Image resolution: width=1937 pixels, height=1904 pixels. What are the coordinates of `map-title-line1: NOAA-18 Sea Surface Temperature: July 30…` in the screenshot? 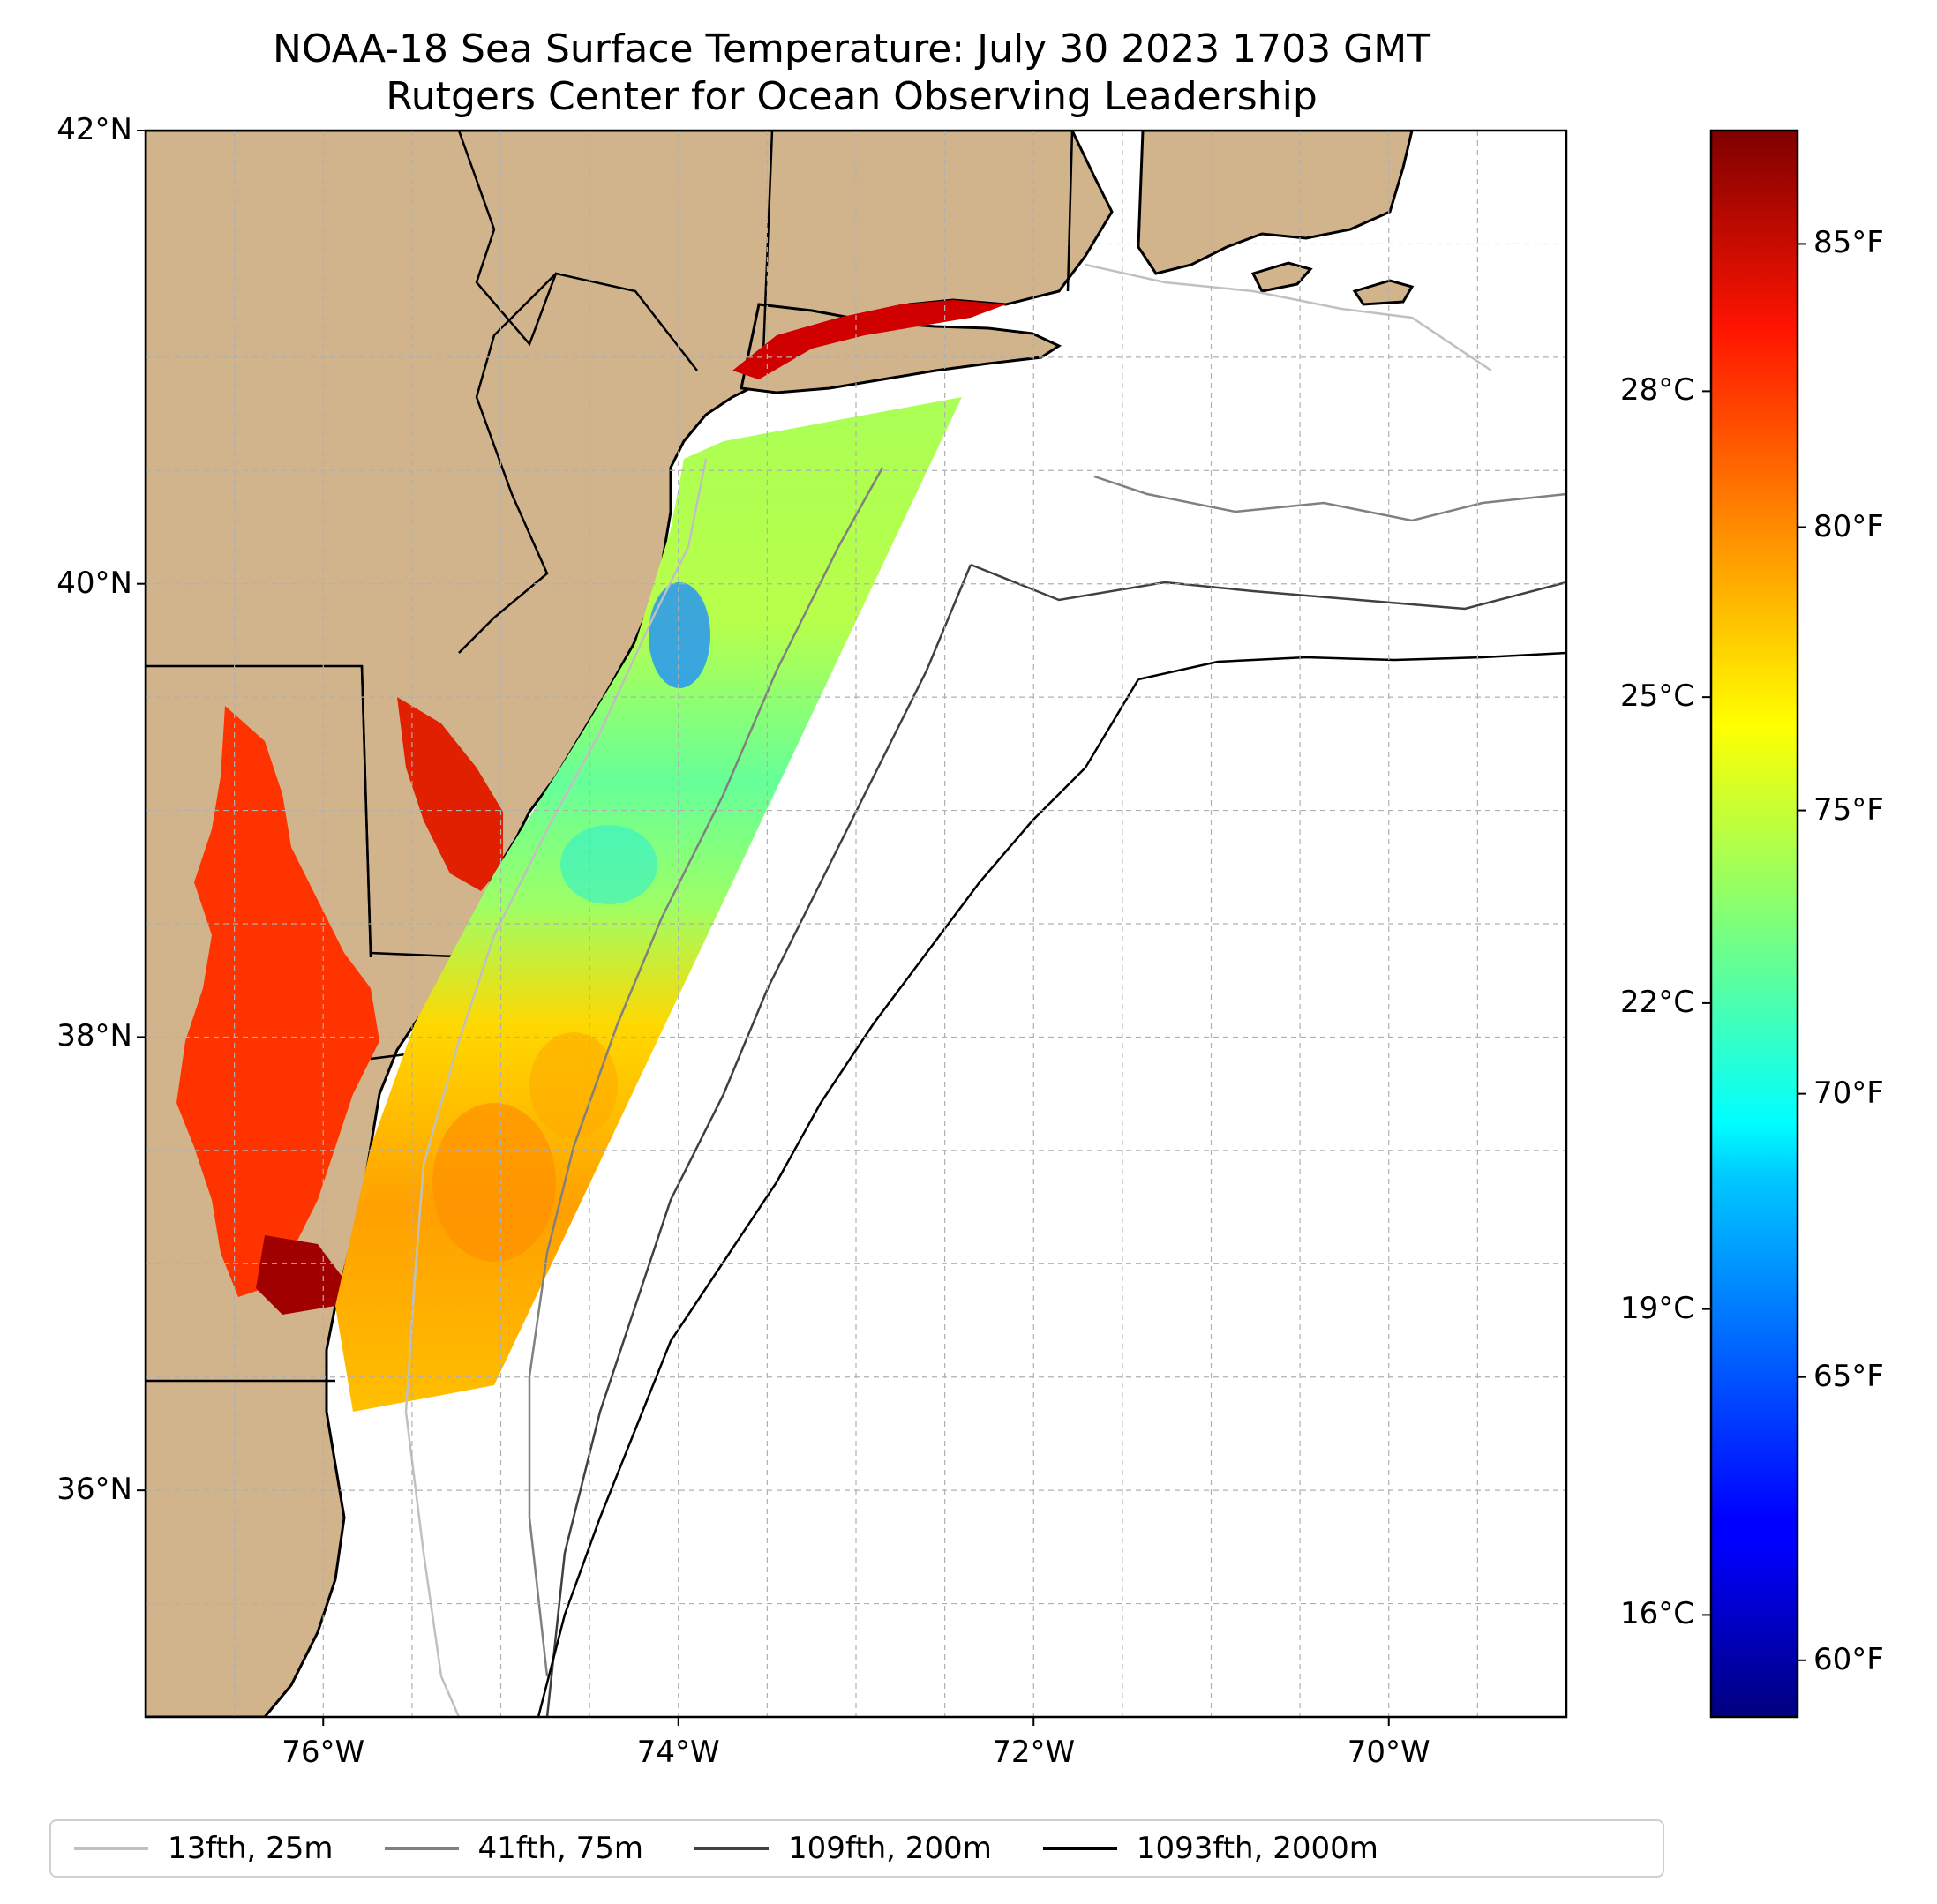 It's located at (852, 48).